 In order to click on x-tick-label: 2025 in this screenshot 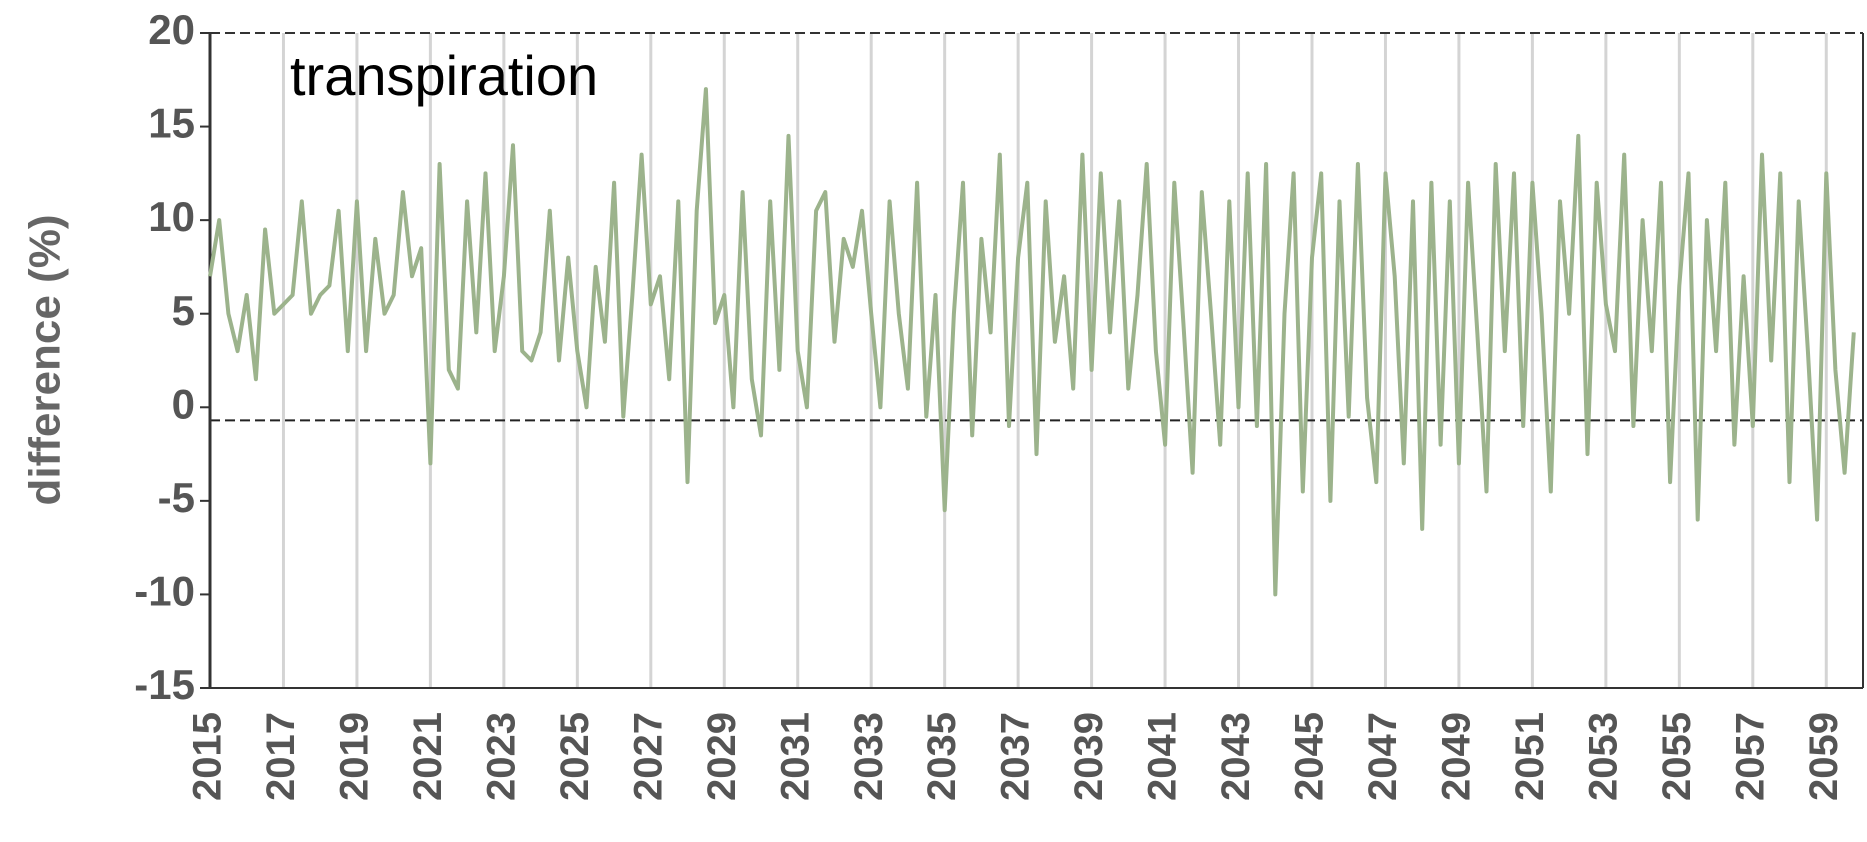, I will do `click(575, 756)`.